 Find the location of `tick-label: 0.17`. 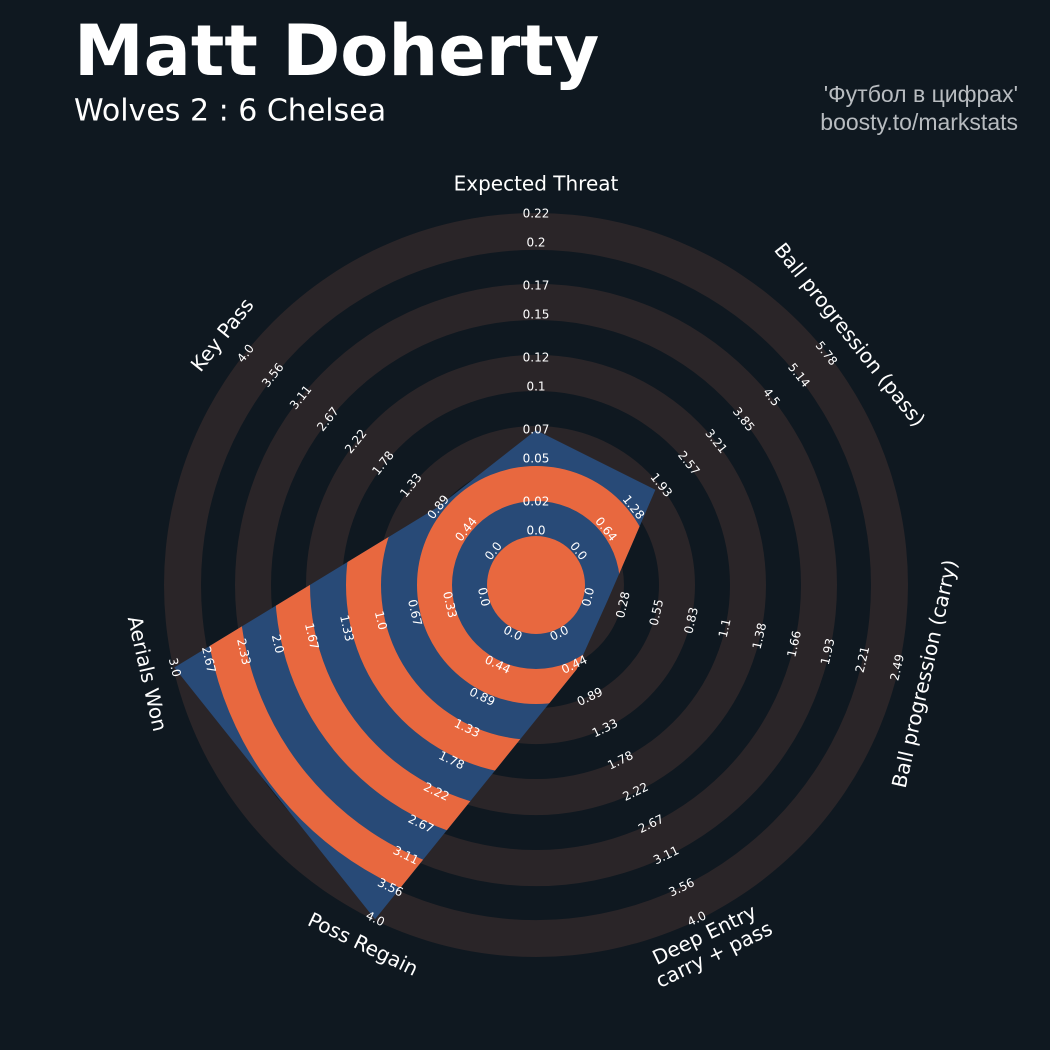

tick-label: 0.17 is located at coordinates (536, 286).